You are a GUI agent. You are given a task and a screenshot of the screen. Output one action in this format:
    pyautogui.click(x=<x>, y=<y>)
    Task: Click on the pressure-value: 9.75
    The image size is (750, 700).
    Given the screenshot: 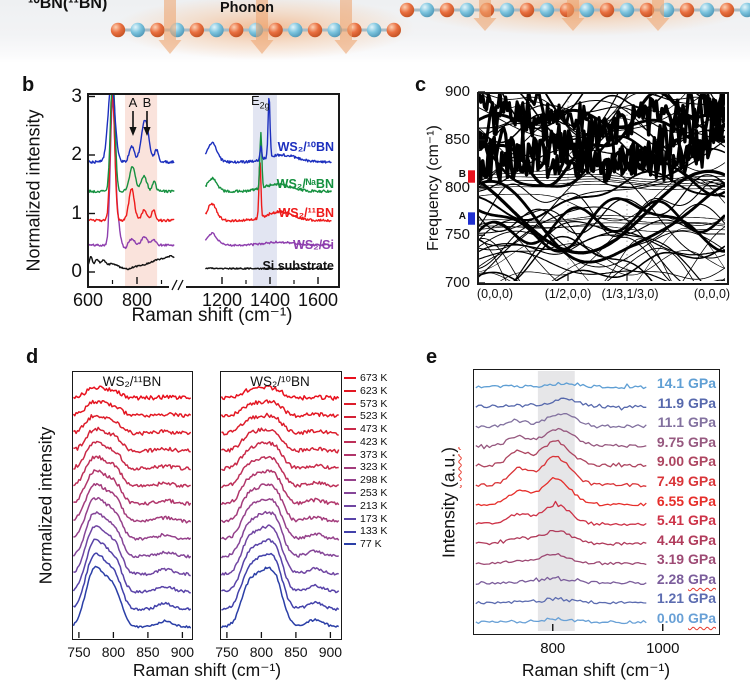 What is the action you would take?
    pyautogui.click(x=672, y=441)
    